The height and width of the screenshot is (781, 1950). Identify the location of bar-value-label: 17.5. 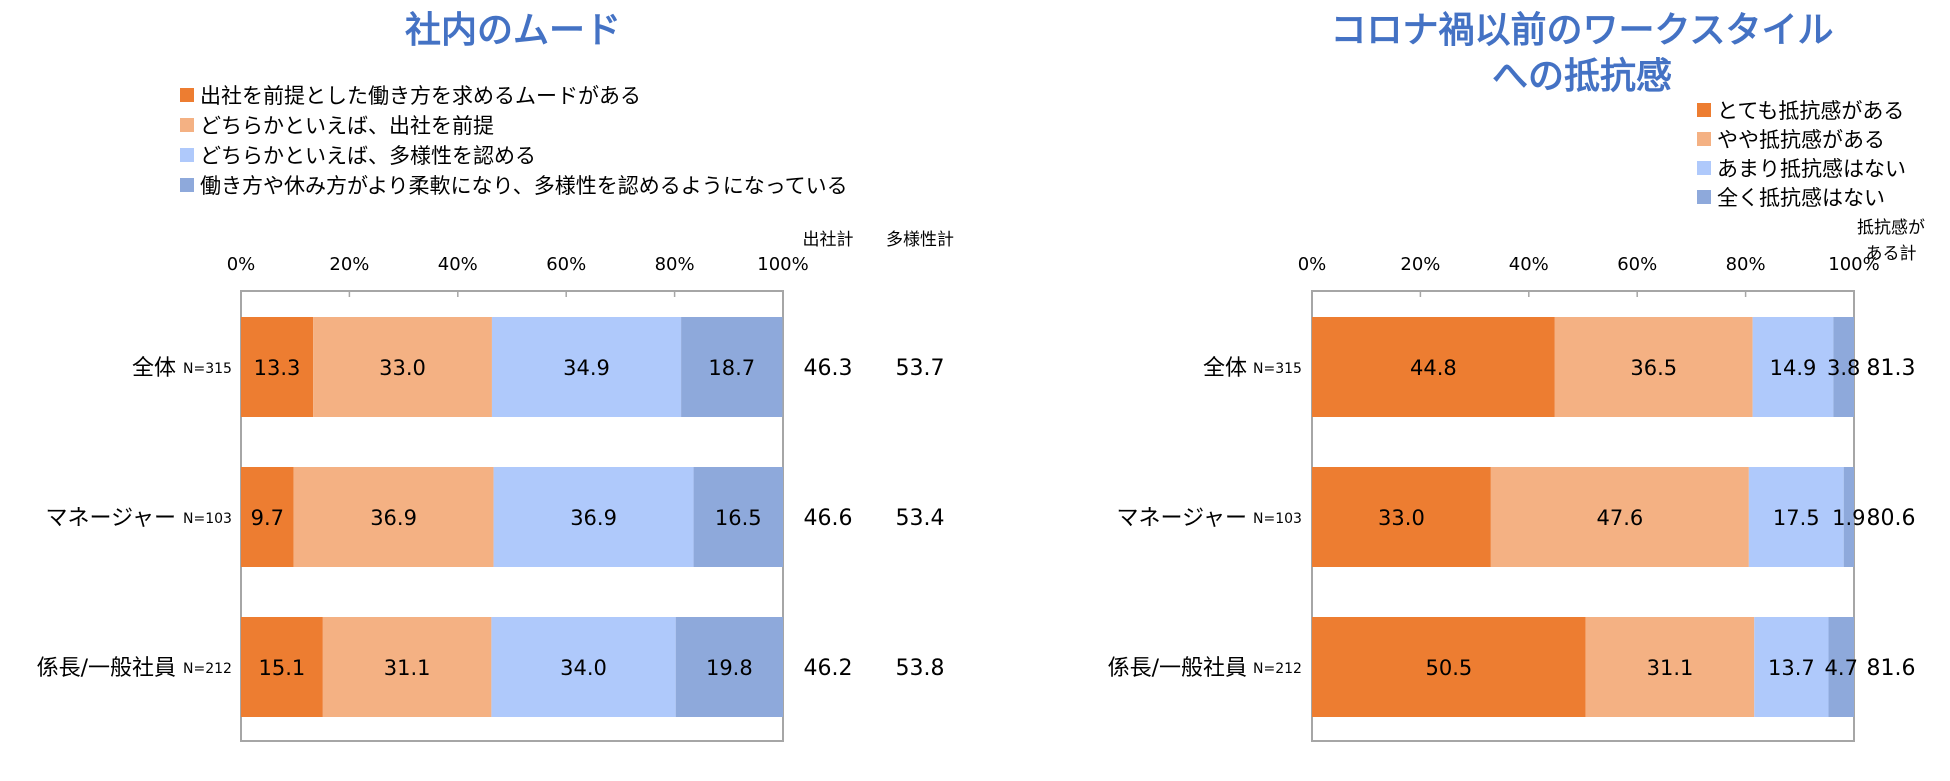
(1796, 518).